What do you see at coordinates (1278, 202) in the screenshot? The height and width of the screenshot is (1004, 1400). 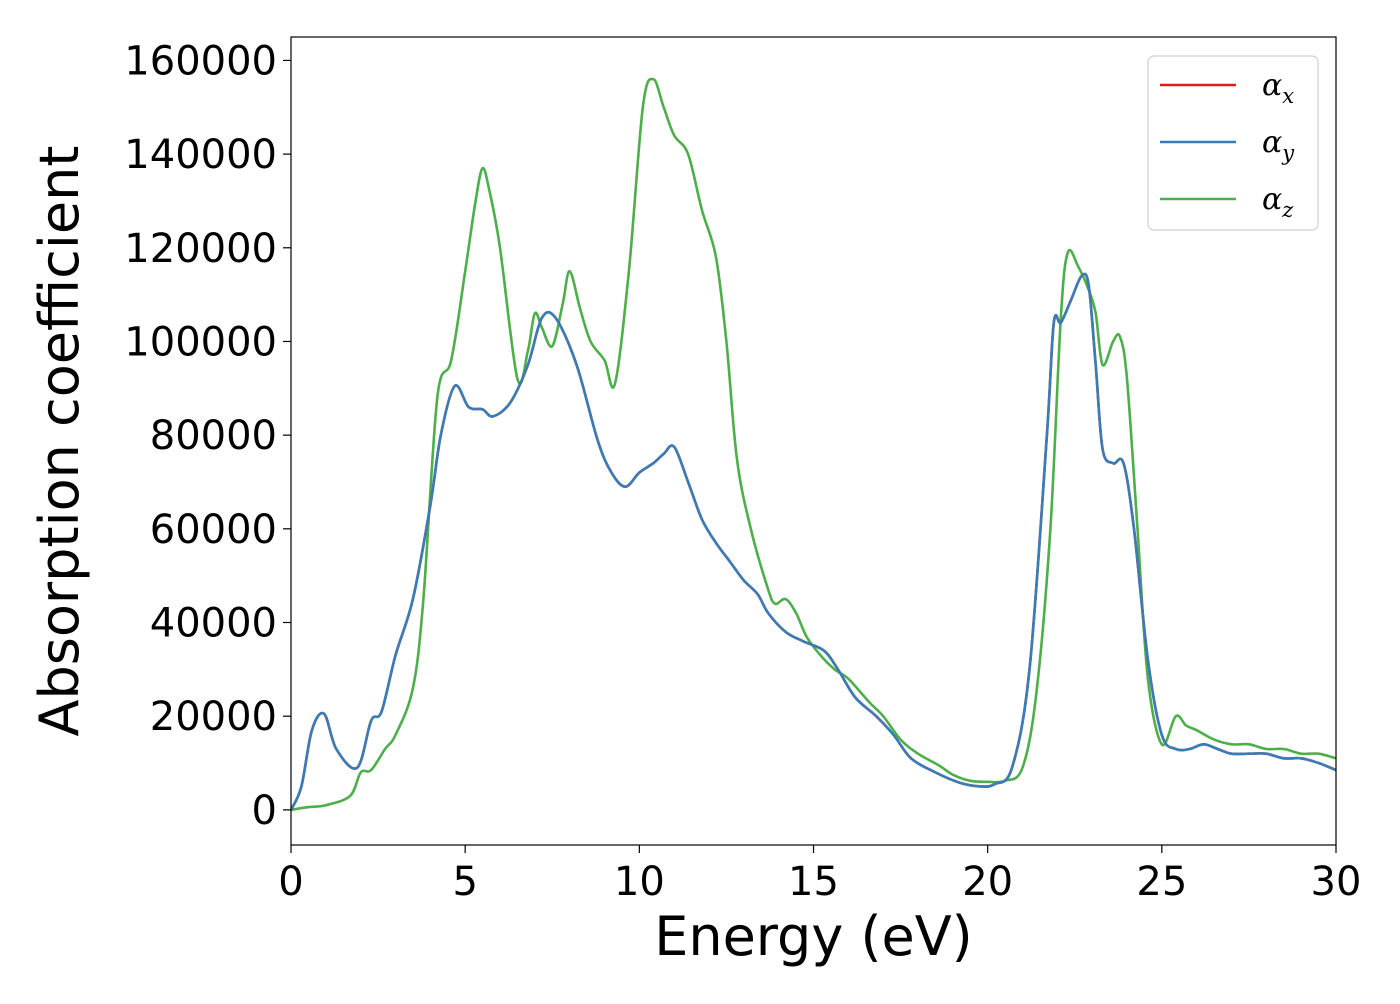 I see `legend-label-z: αz` at bounding box center [1278, 202].